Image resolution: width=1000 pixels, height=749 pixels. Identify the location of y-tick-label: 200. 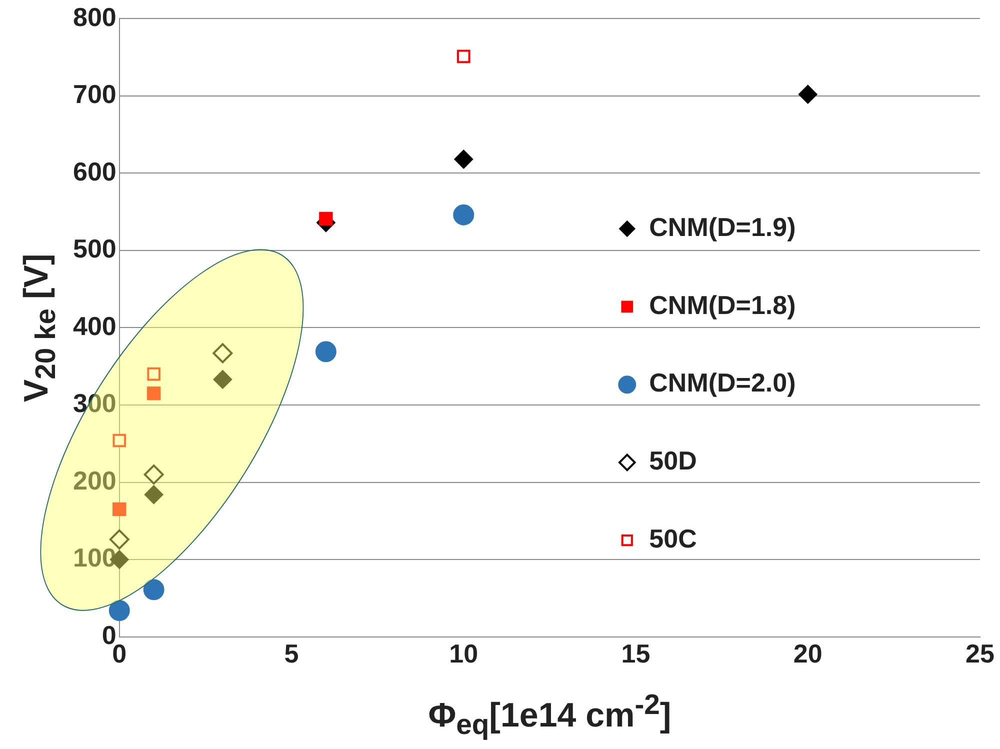
(94, 480).